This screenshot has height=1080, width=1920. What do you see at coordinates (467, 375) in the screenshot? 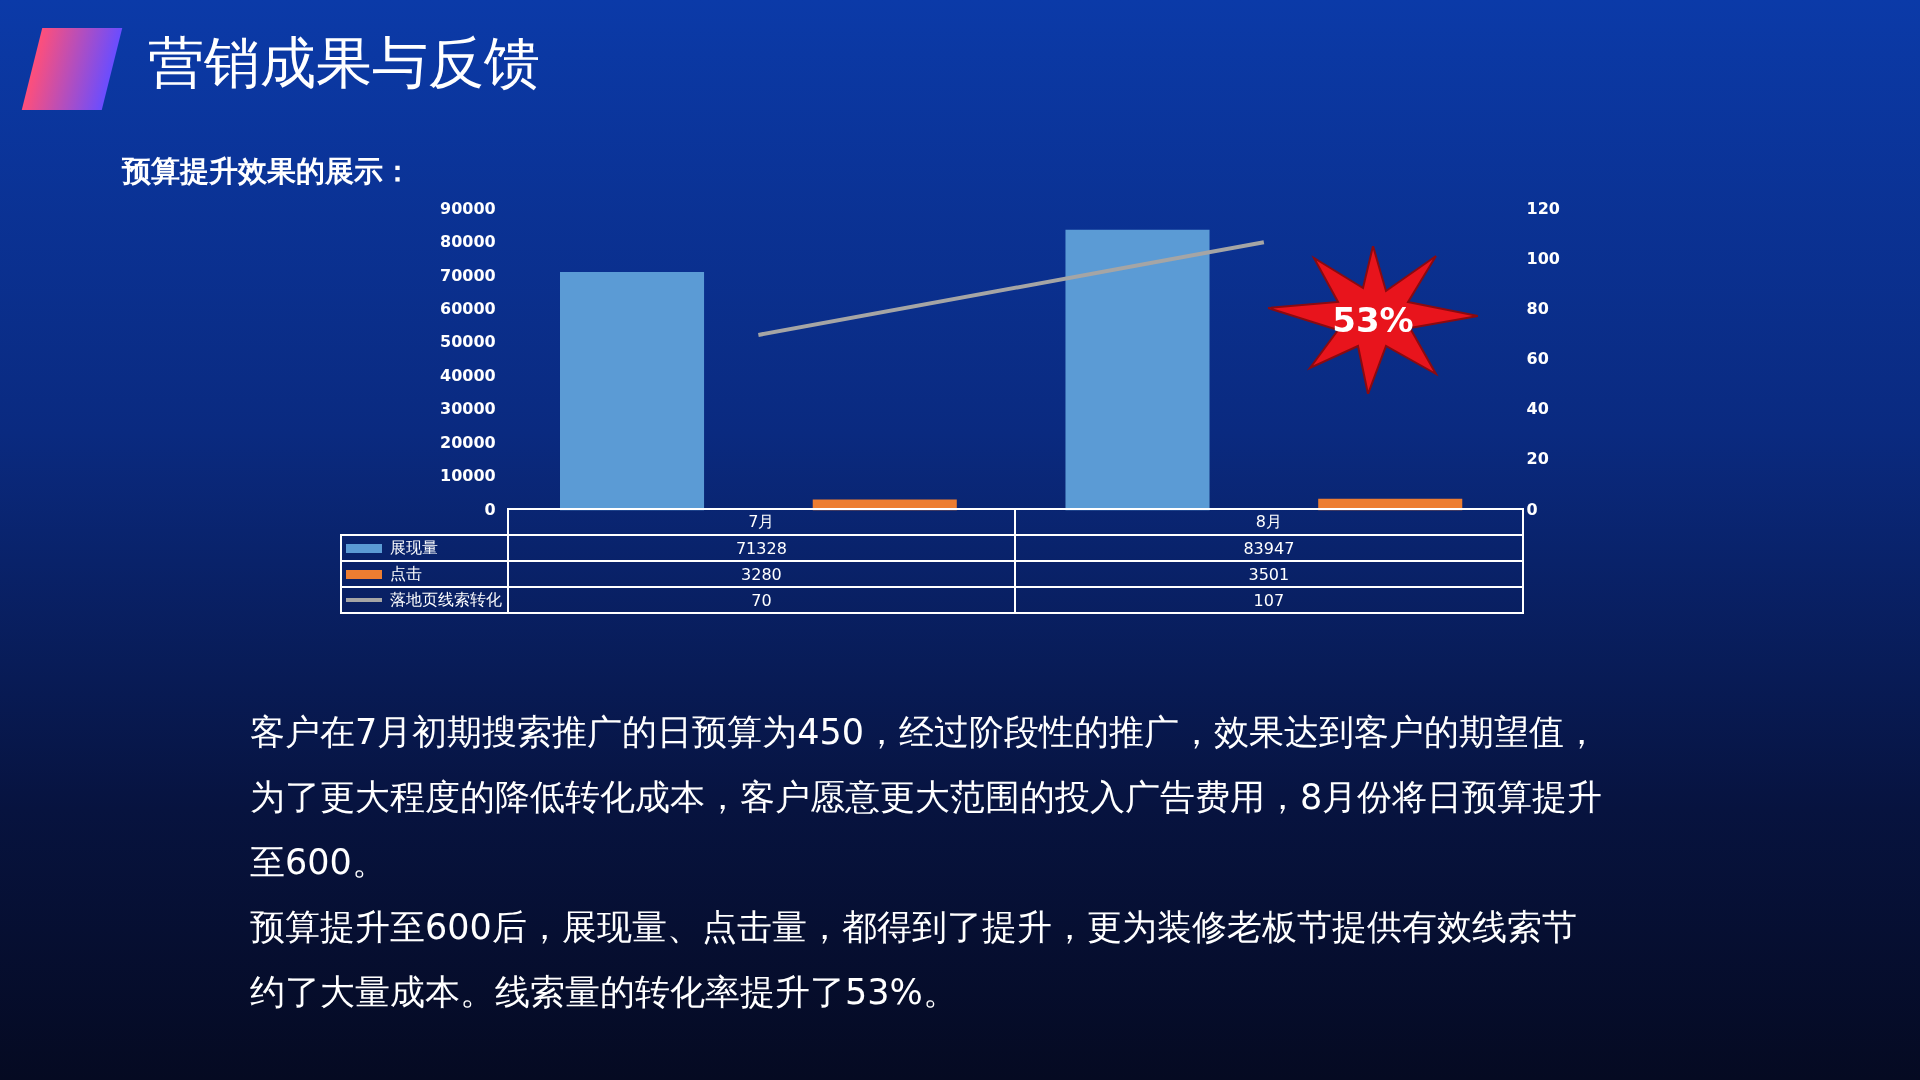
I see `y-tick-label: 40000` at bounding box center [467, 375].